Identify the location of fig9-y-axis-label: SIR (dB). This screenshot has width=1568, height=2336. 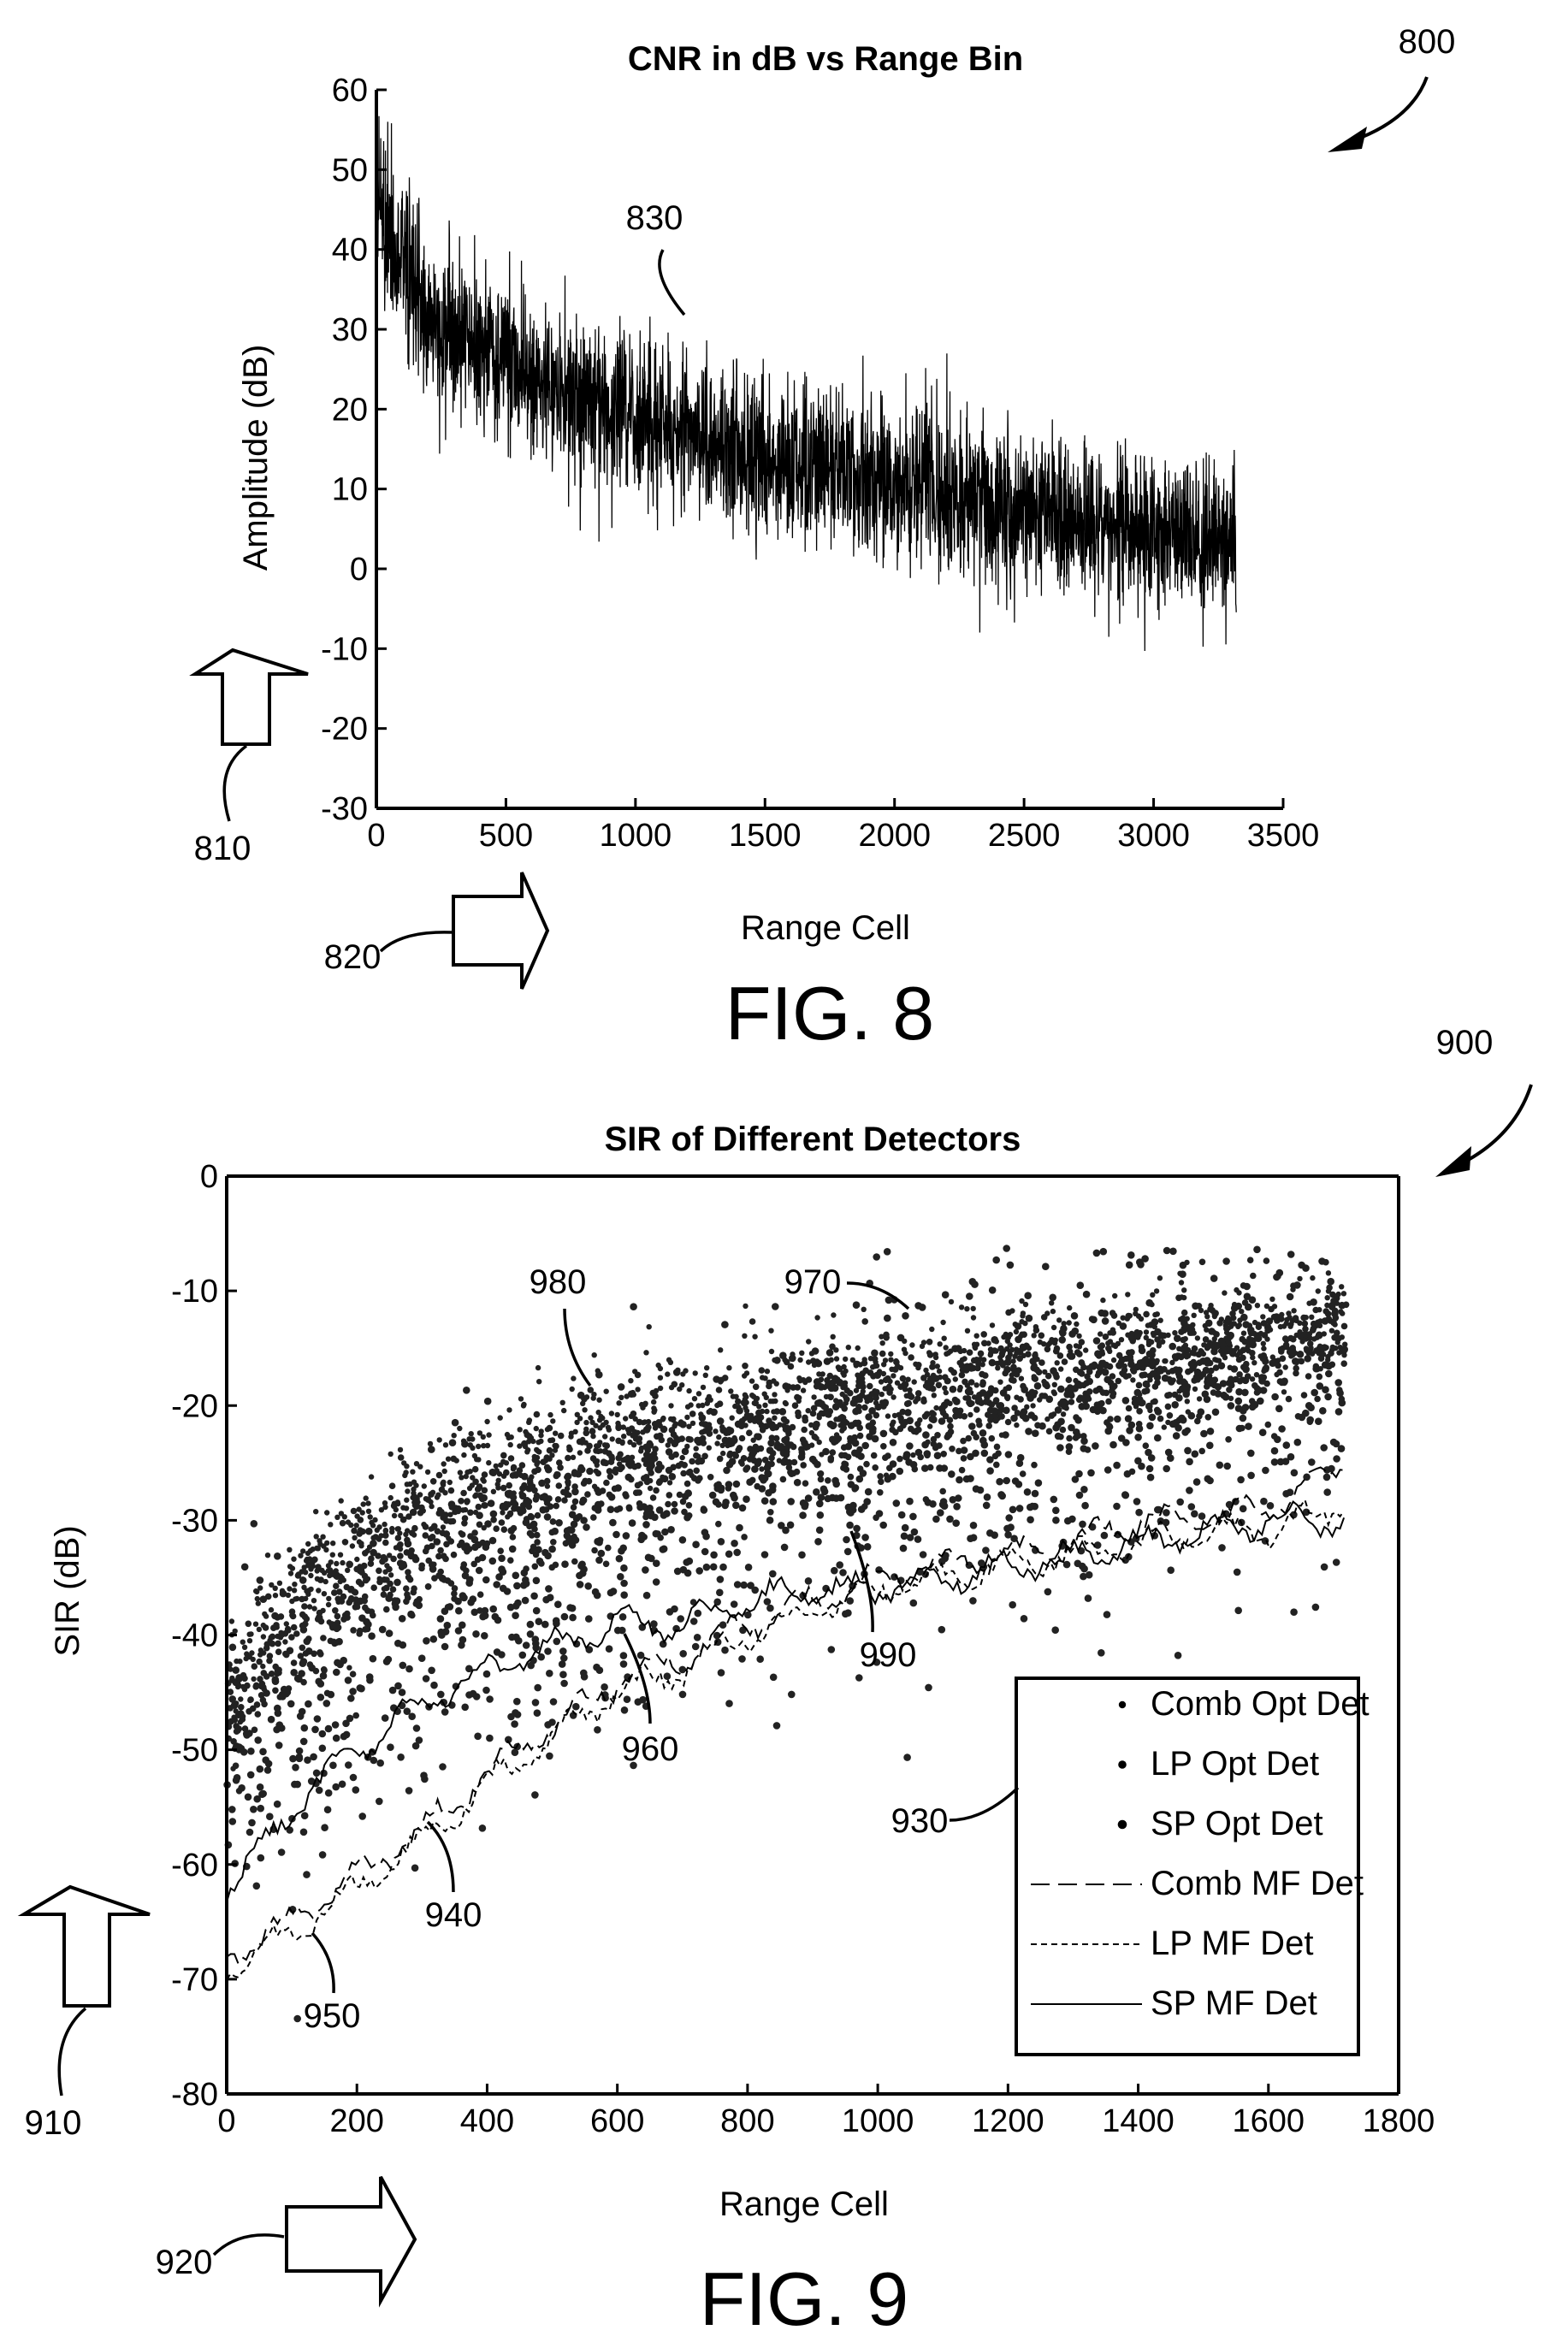
(67, 1591).